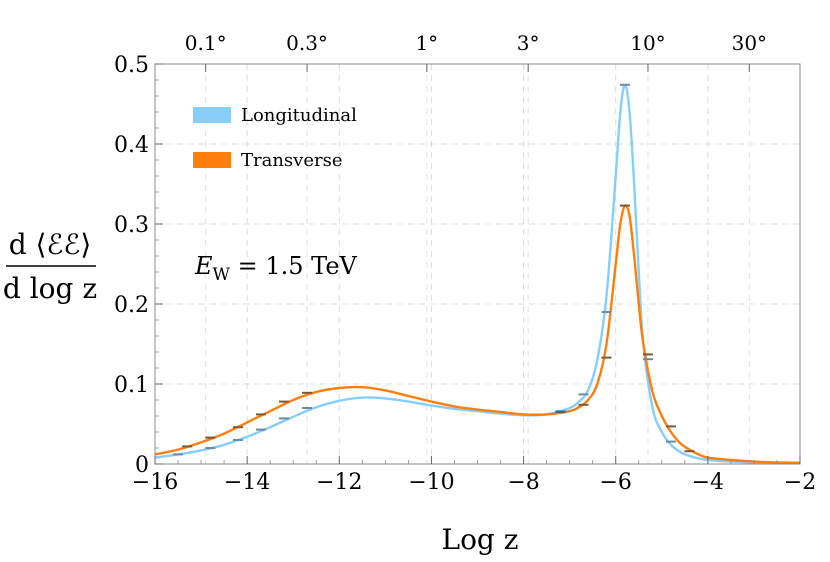  Describe the element at coordinates (50, 266) in the screenshot. I see `y-axis-title: d ⟨ℰℰ⟩ d log z` at that location.